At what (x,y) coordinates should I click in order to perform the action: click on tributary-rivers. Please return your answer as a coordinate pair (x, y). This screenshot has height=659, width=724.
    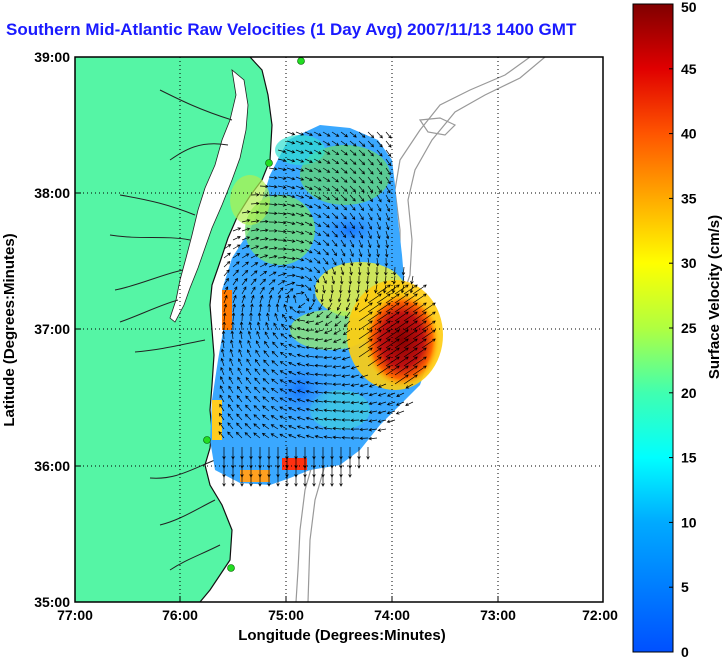
    Looking at the image, I should click on (171, 330).